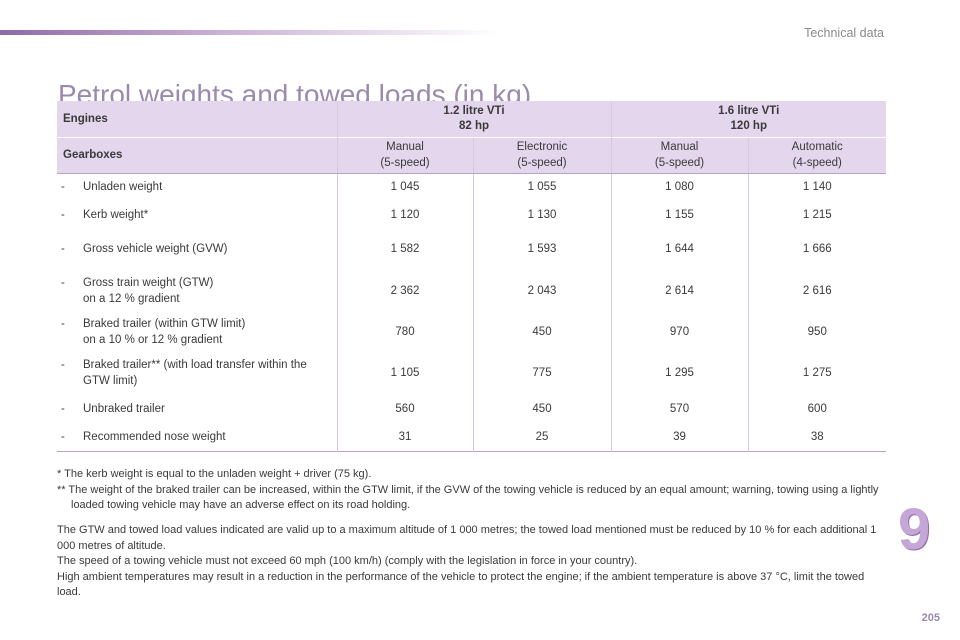  Describe the element at coordinates (250, 32) in the screenshot. I see `header-accent-bar` at that location.